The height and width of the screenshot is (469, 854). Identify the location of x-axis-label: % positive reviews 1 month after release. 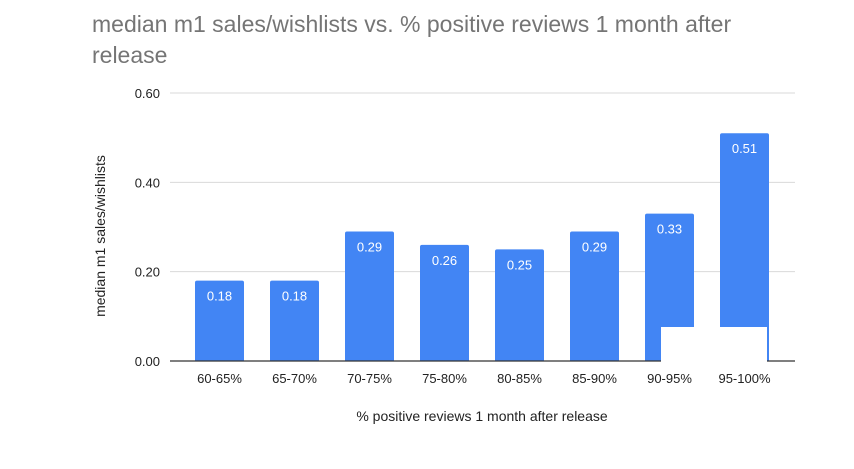
(482, 416).